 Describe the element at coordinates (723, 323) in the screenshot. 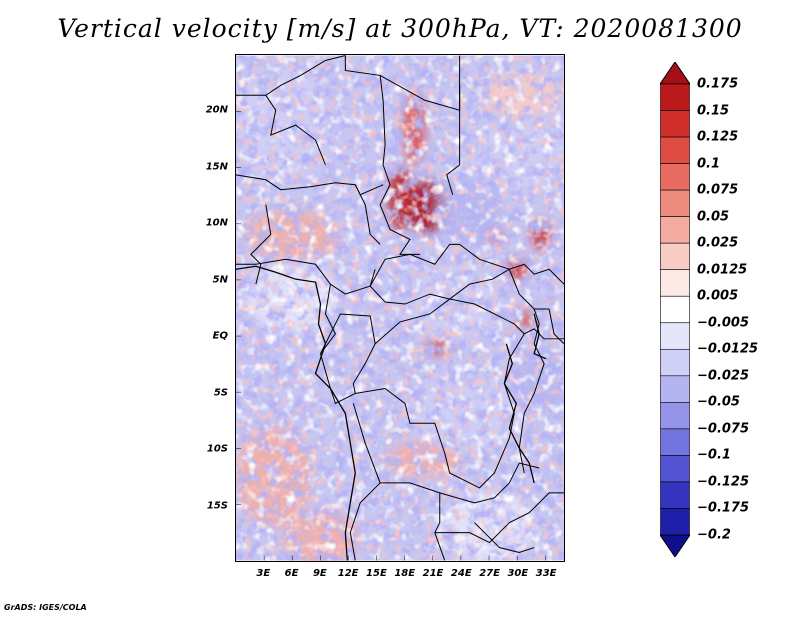

I see `colorbar-label: −0.005` at that location.